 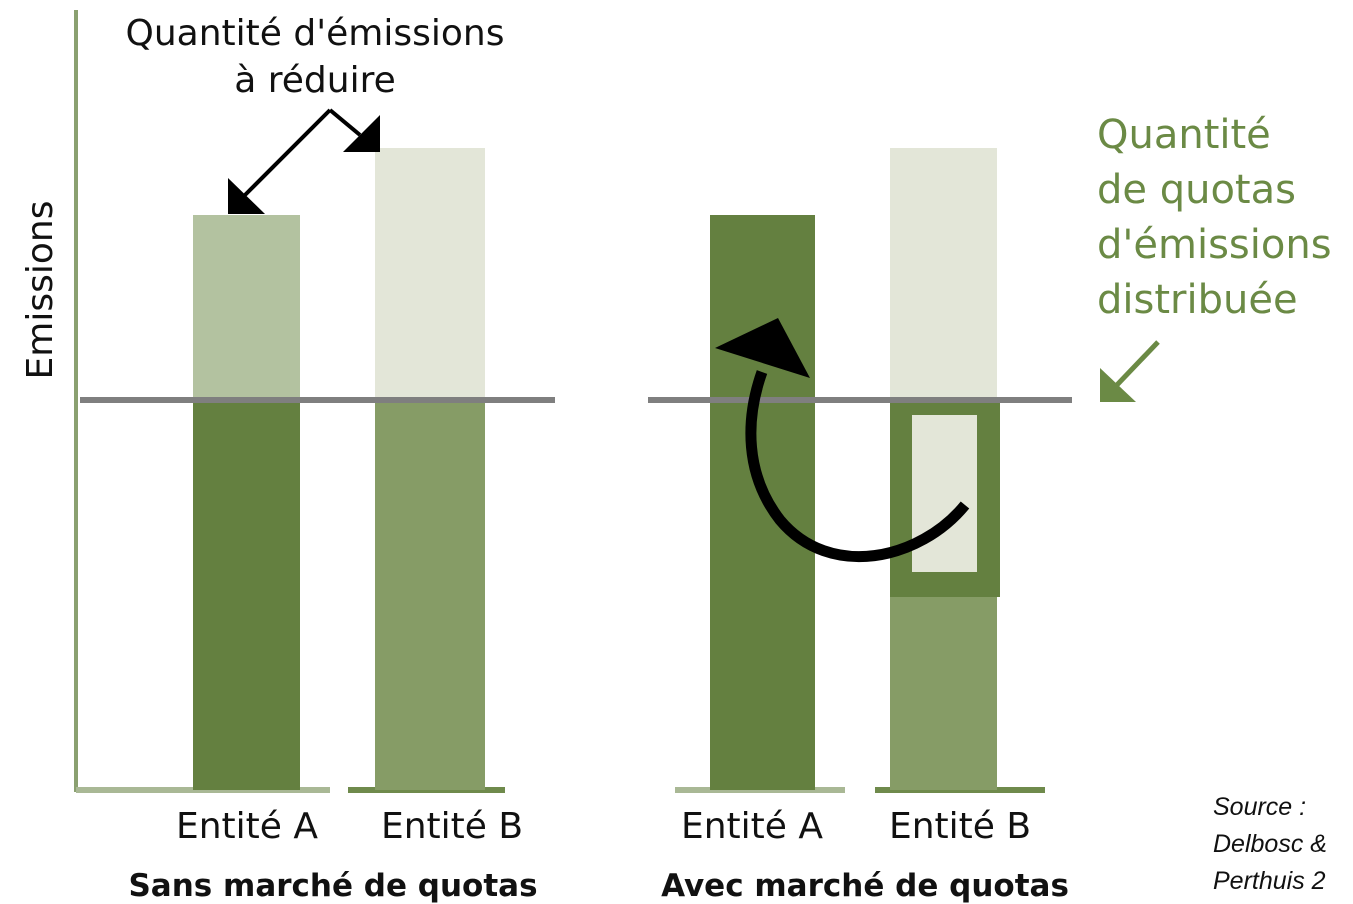 What do you see at coordinates (1184, 135) in the screenshot?
I see `annotation: Quantité` at bounding box center [1184, 135].